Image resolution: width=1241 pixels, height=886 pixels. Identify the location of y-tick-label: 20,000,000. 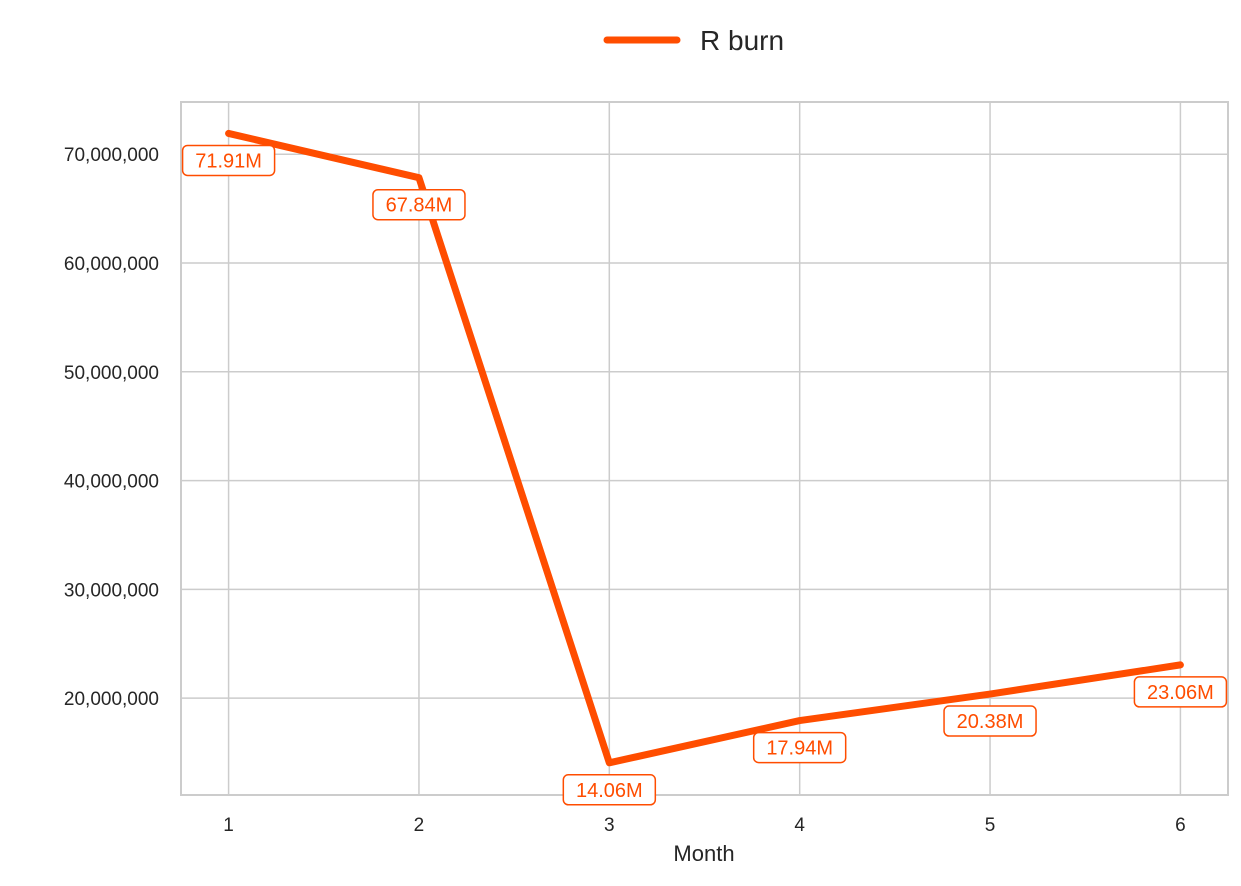
(111, 699).